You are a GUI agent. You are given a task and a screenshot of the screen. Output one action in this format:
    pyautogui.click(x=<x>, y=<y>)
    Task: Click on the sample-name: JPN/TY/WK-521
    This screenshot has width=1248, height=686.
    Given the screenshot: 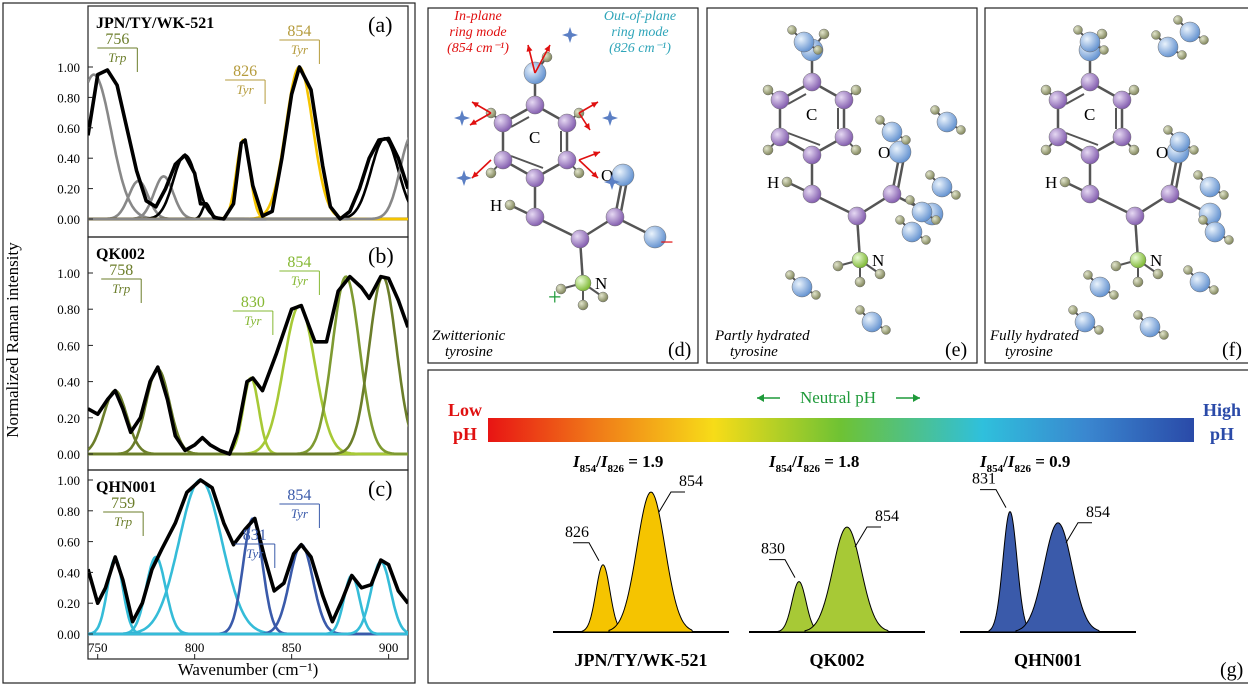 What is the action you would take?
    pyautogui.click(x=641, y=660)
    